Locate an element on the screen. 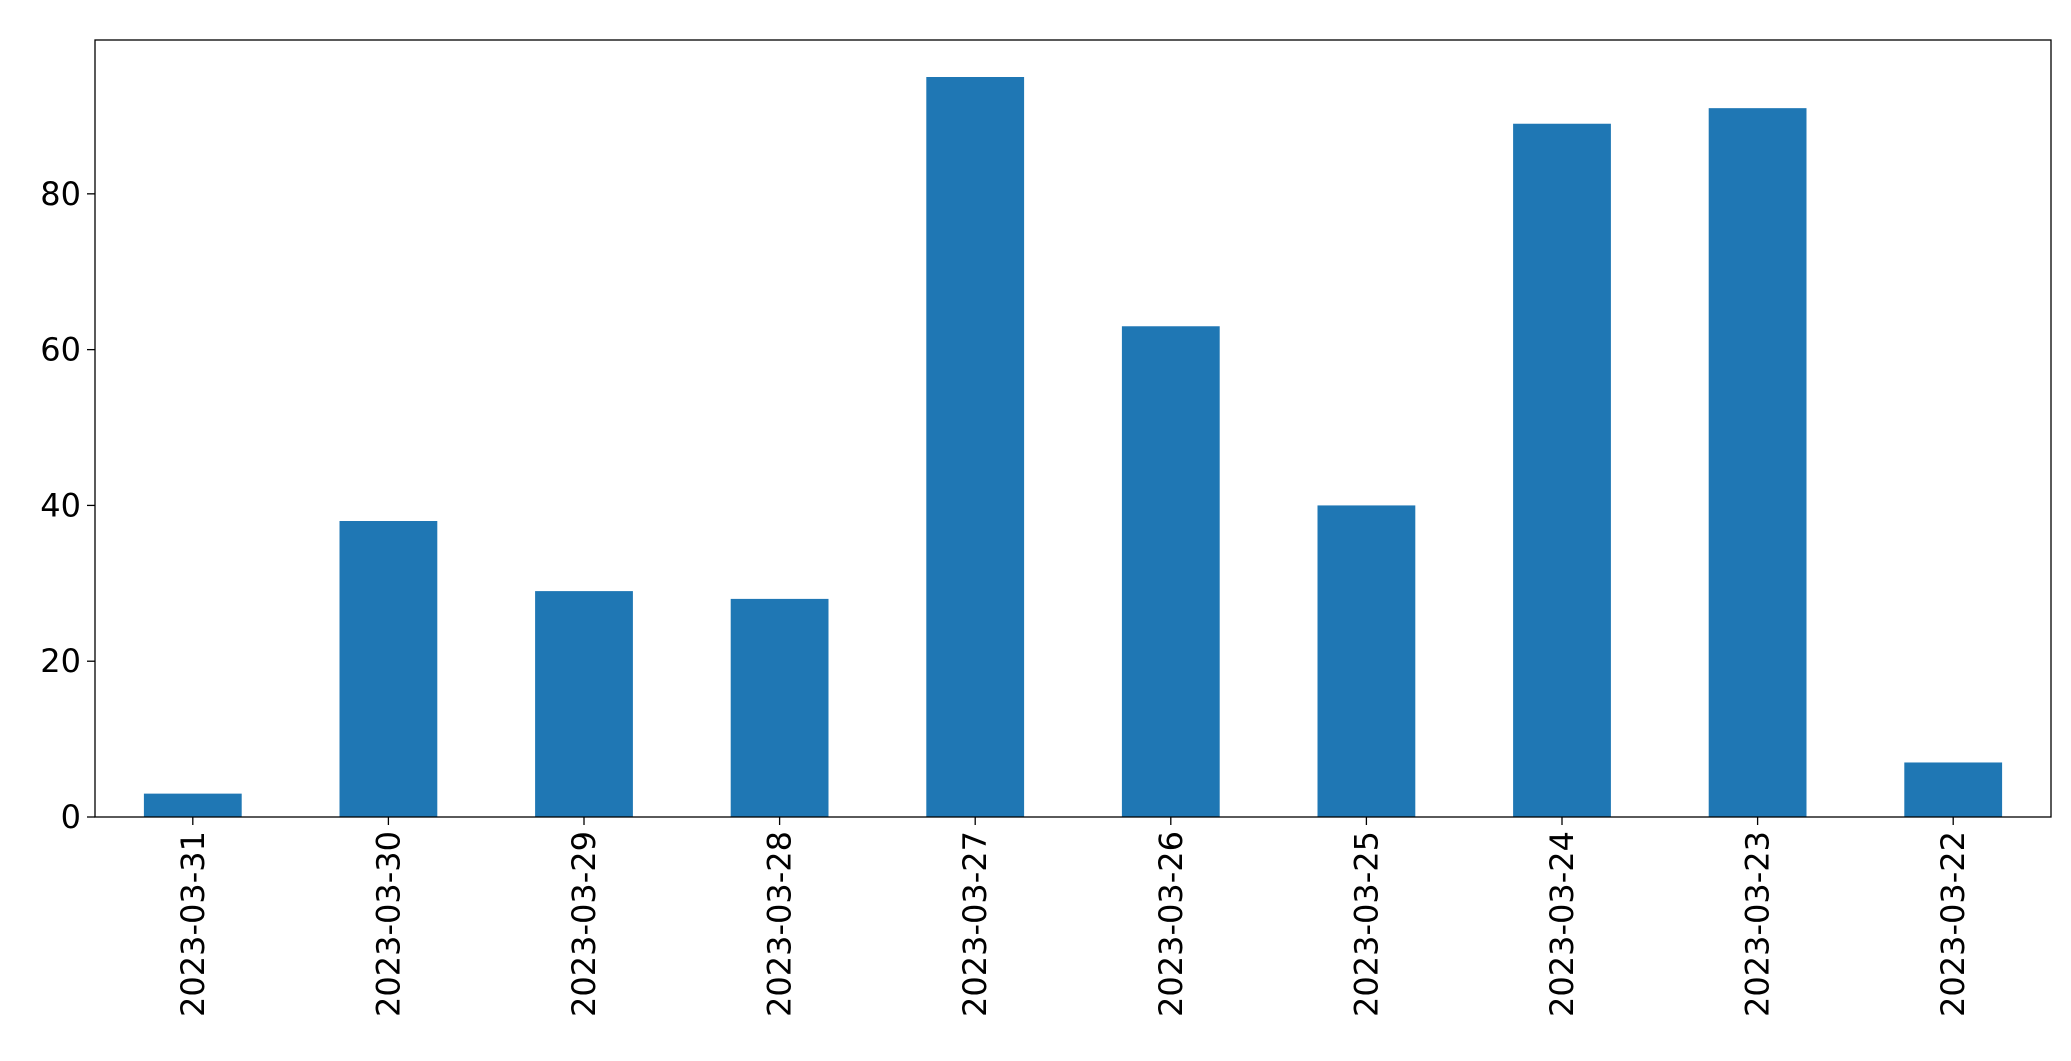  x-tick-label: 2023-03-31 is located at coordinates (193, 924).